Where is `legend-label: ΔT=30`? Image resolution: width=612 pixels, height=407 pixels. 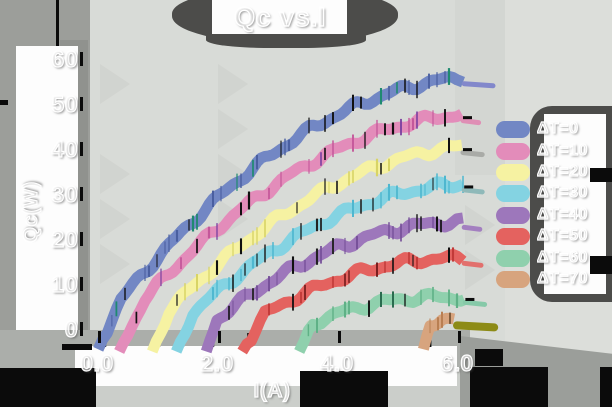
legend-label: ΔT=30 is located at coordinates (562, 192).